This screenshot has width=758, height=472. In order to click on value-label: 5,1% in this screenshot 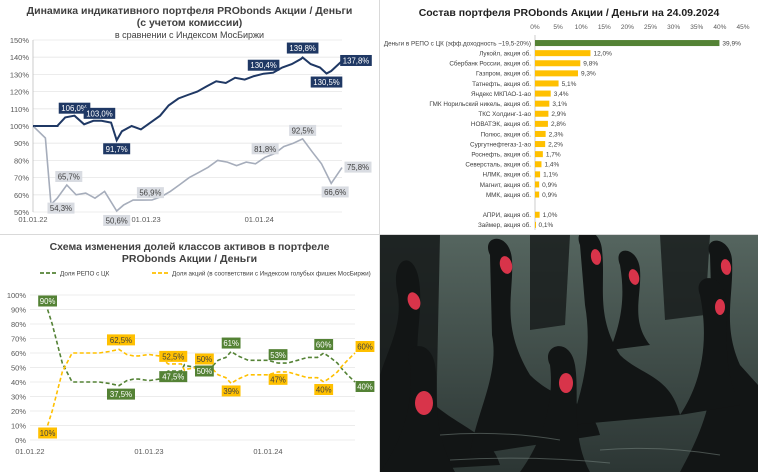, I will do `click(569, 84)`.